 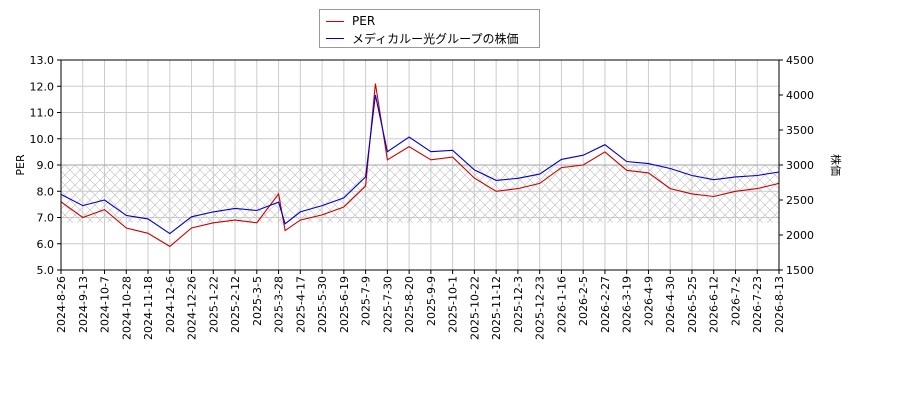 What do you see at coordinates (192, 308) in the screenshot?
I see `x-tick-label: 2024-12-26` at bounding box center [192, 308].